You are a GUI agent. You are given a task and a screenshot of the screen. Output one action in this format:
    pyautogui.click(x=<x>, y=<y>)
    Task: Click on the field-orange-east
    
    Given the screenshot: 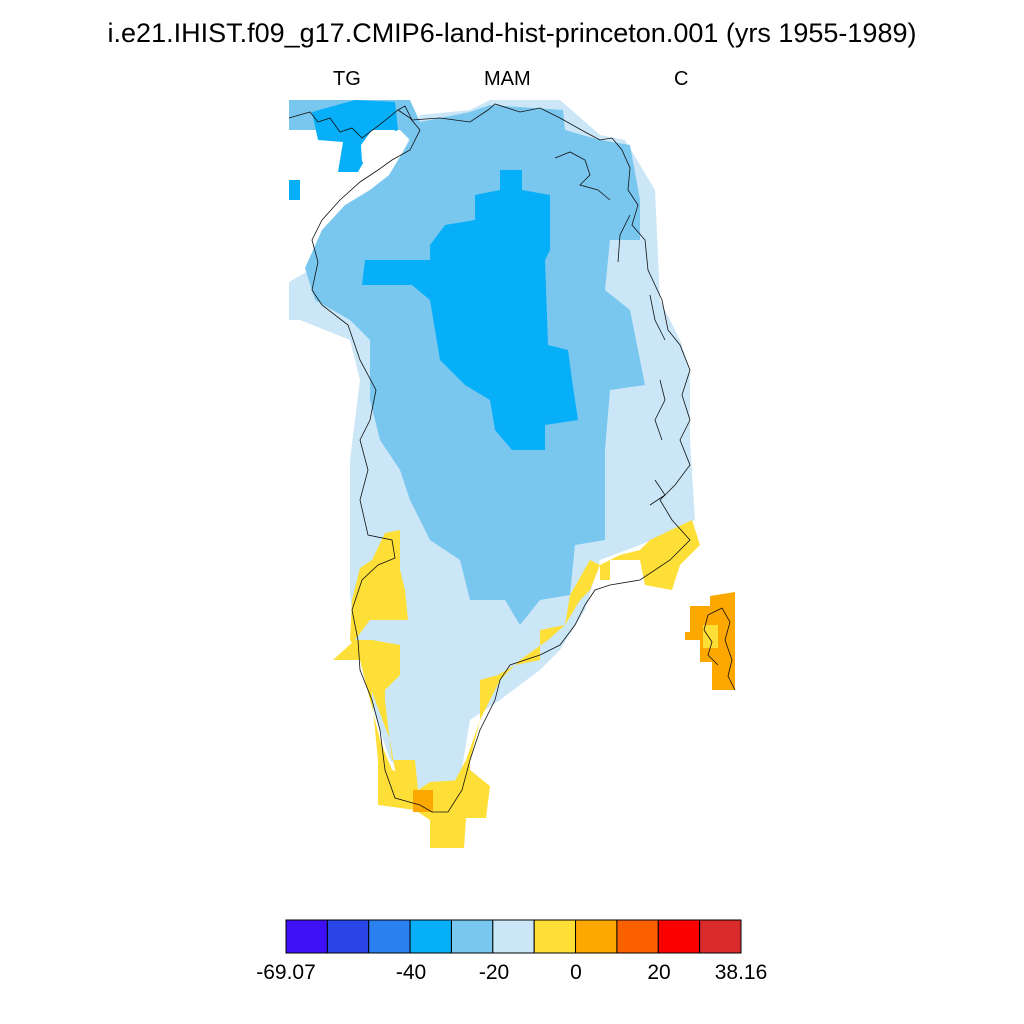 What is the action you would take?
    pyautogui.click(x=710, y=650)
    